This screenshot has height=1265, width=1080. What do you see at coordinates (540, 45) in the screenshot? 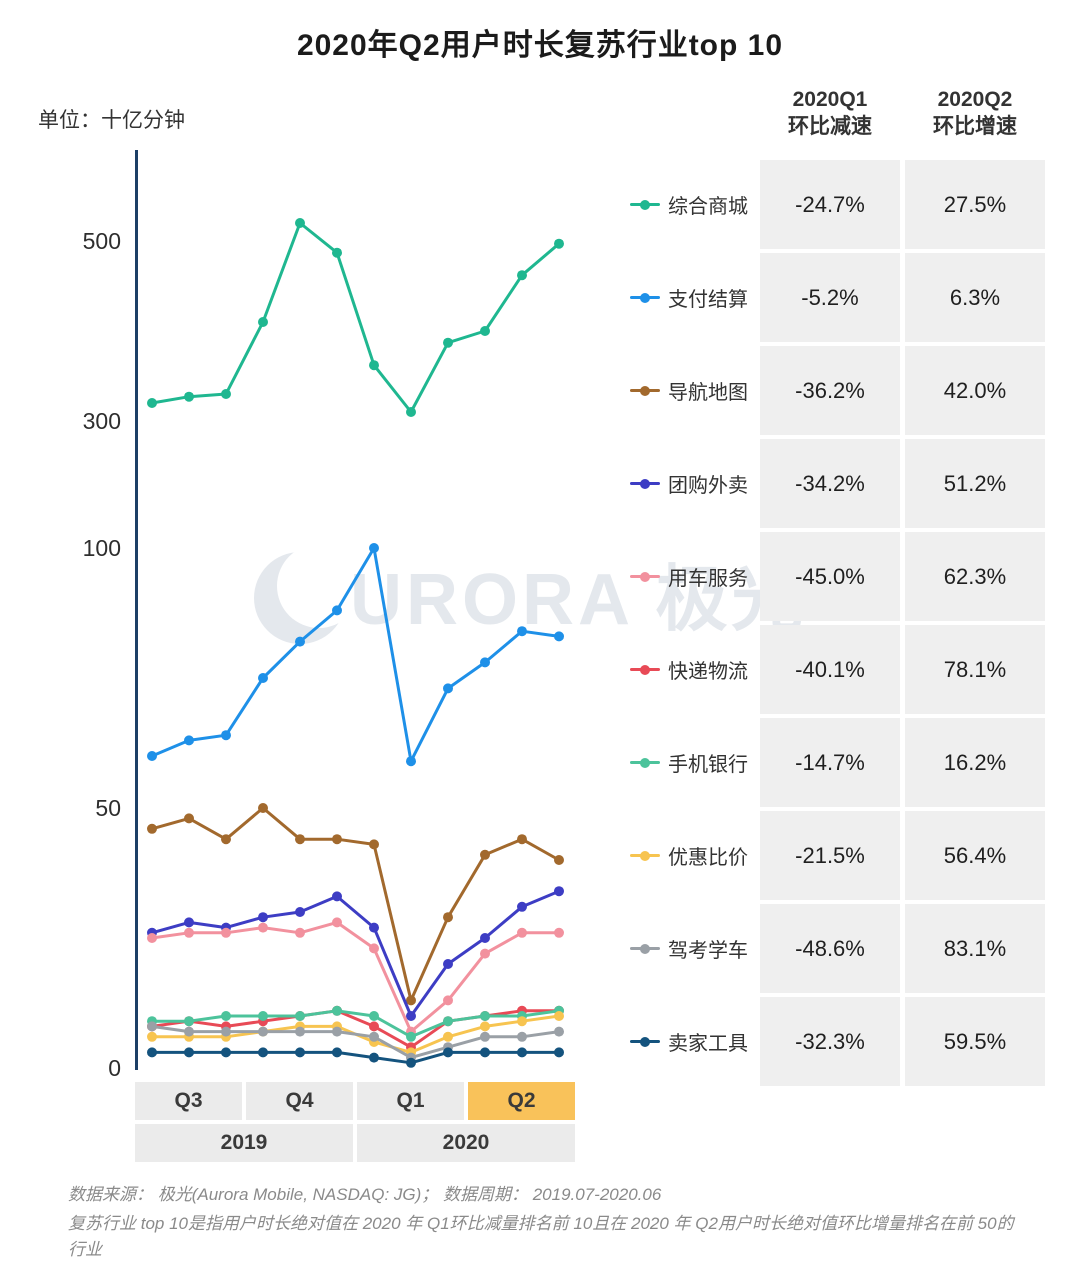
I see `page-title: 2020年Q2用户时长复苏行业top 10` at bounding box center [540, 45].